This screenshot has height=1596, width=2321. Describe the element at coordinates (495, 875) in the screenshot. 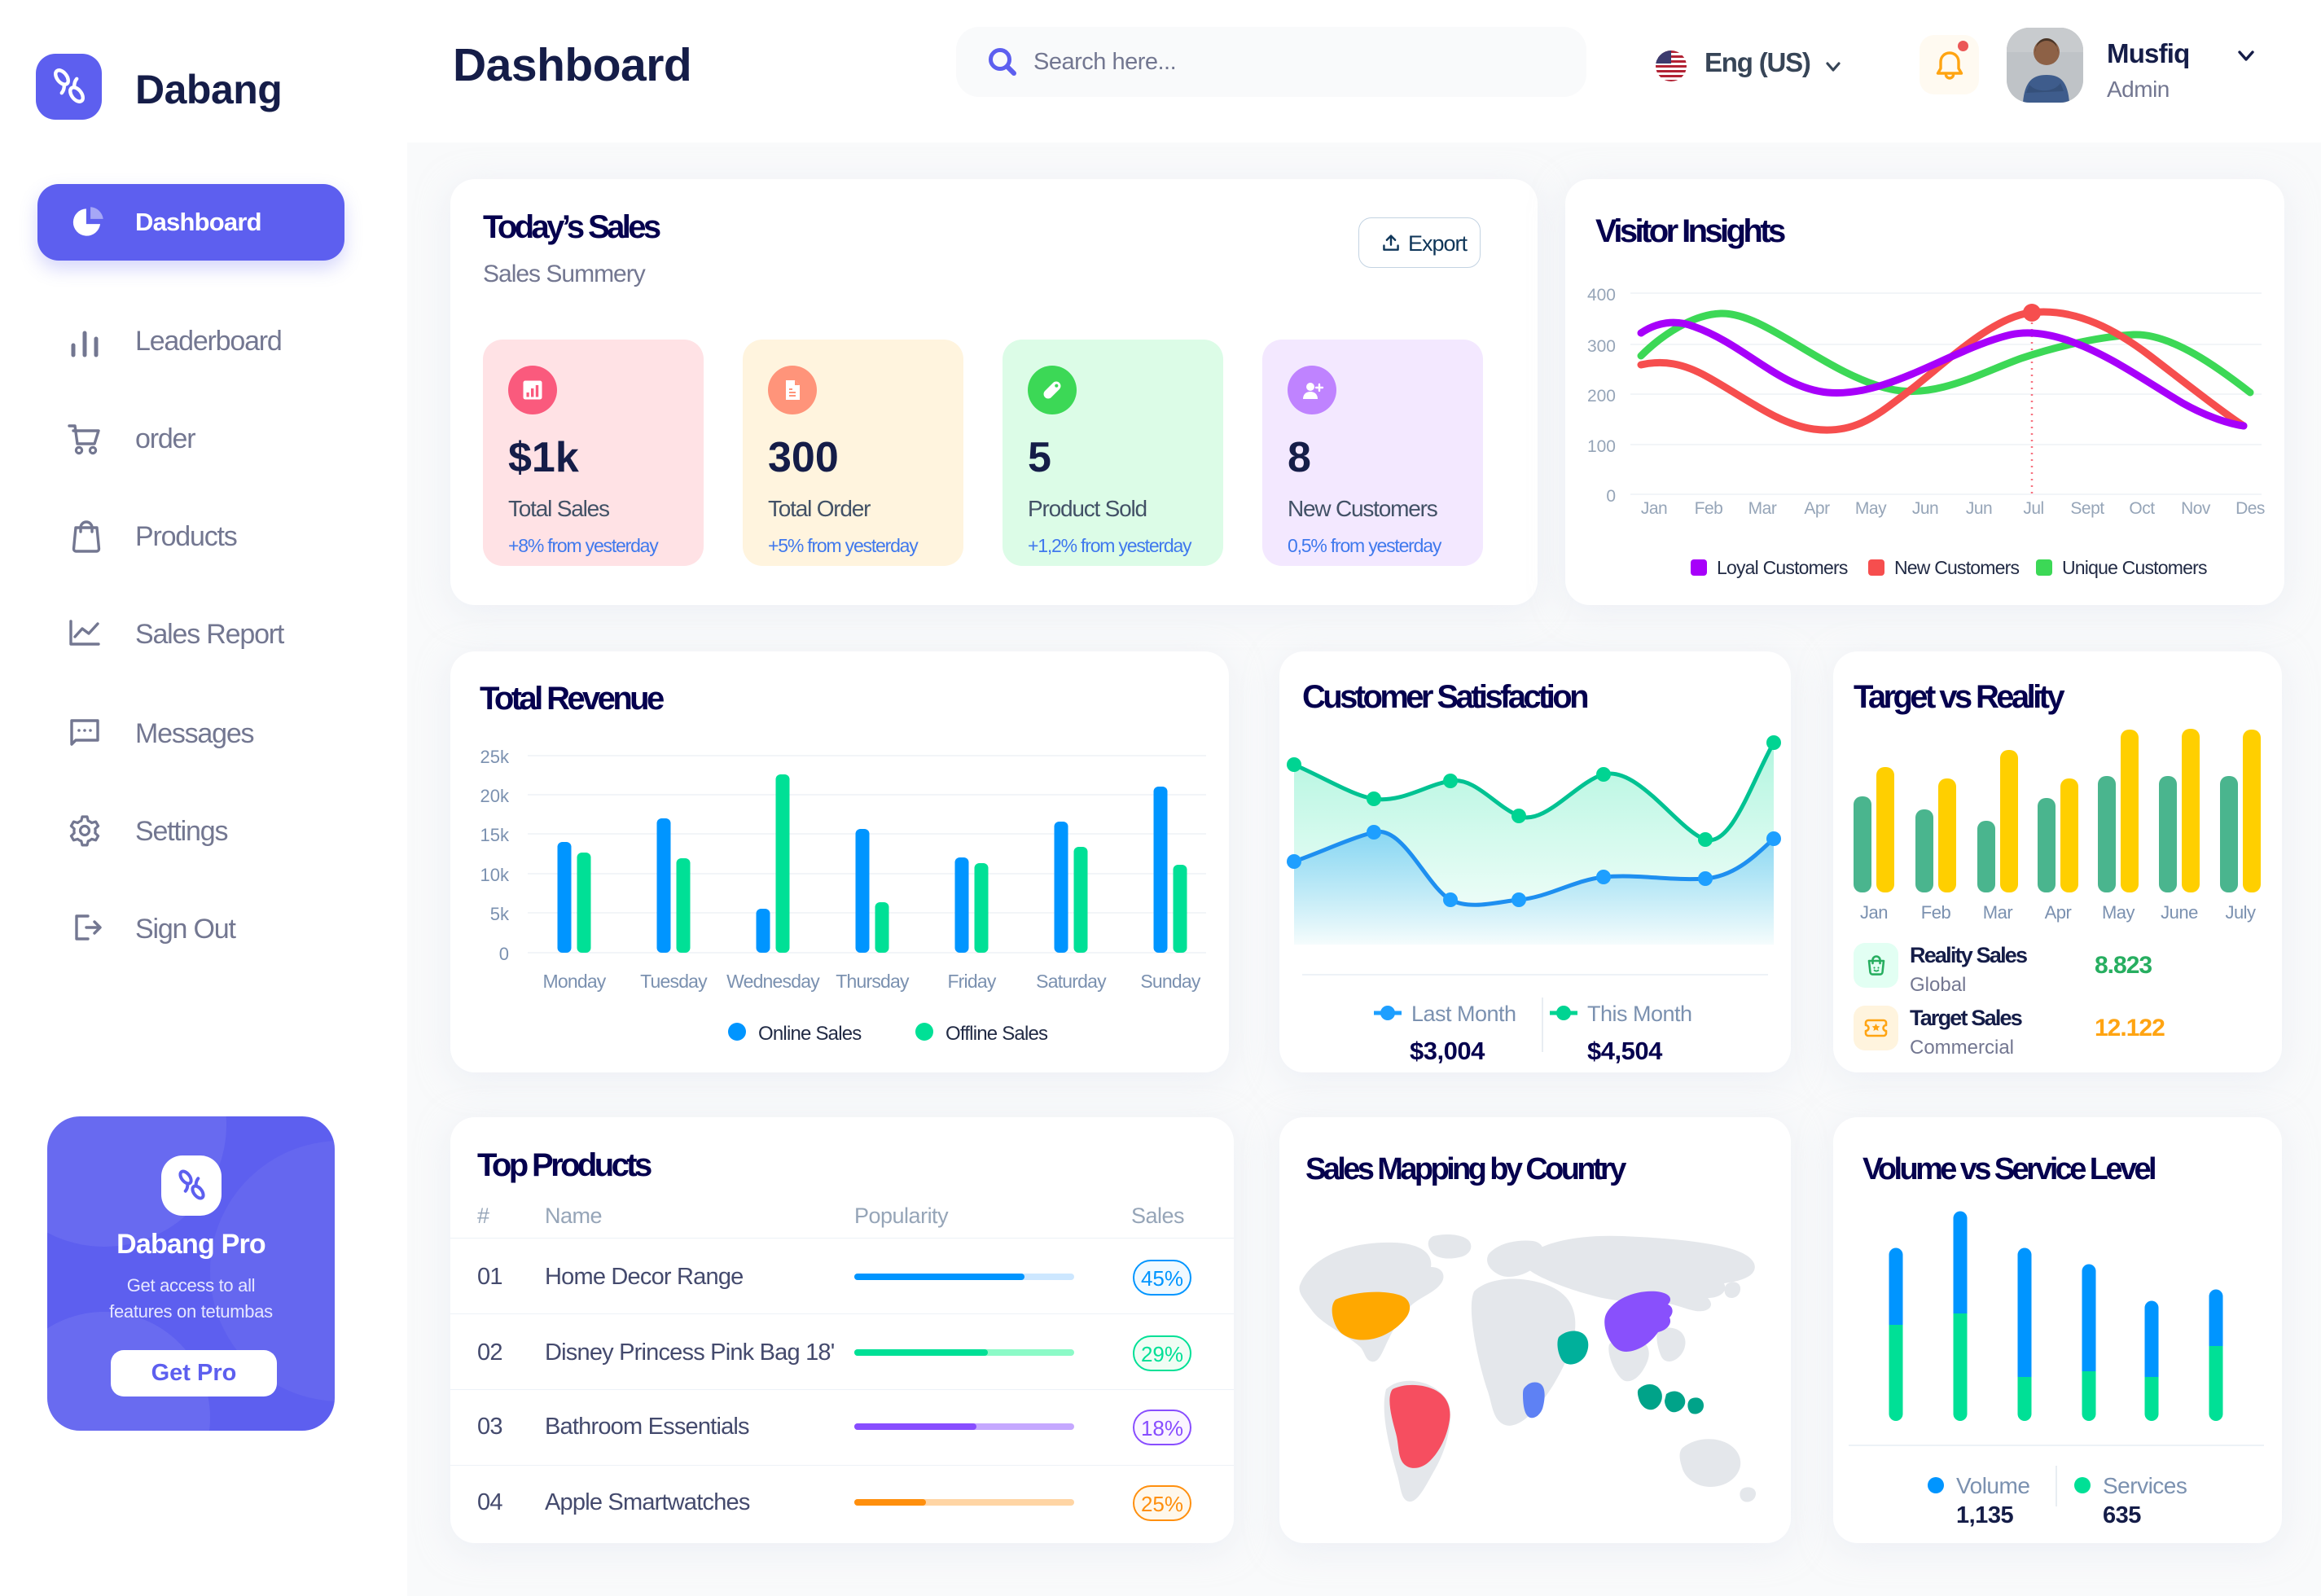

I see `svg-text: 10k` at that location.